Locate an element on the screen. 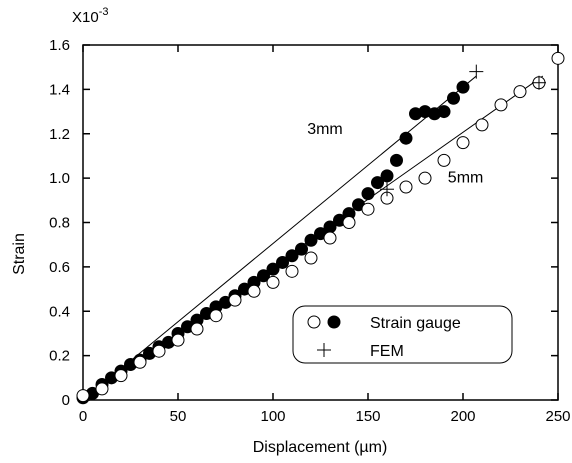  annotation-3mm: 3mm is located at coordinates (325, 129).